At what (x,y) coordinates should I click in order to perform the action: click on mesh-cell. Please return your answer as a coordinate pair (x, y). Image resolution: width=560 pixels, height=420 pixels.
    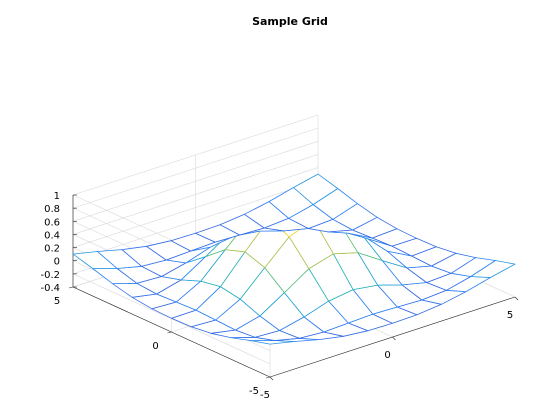
    Looking at the image, I should click on (316, 189).